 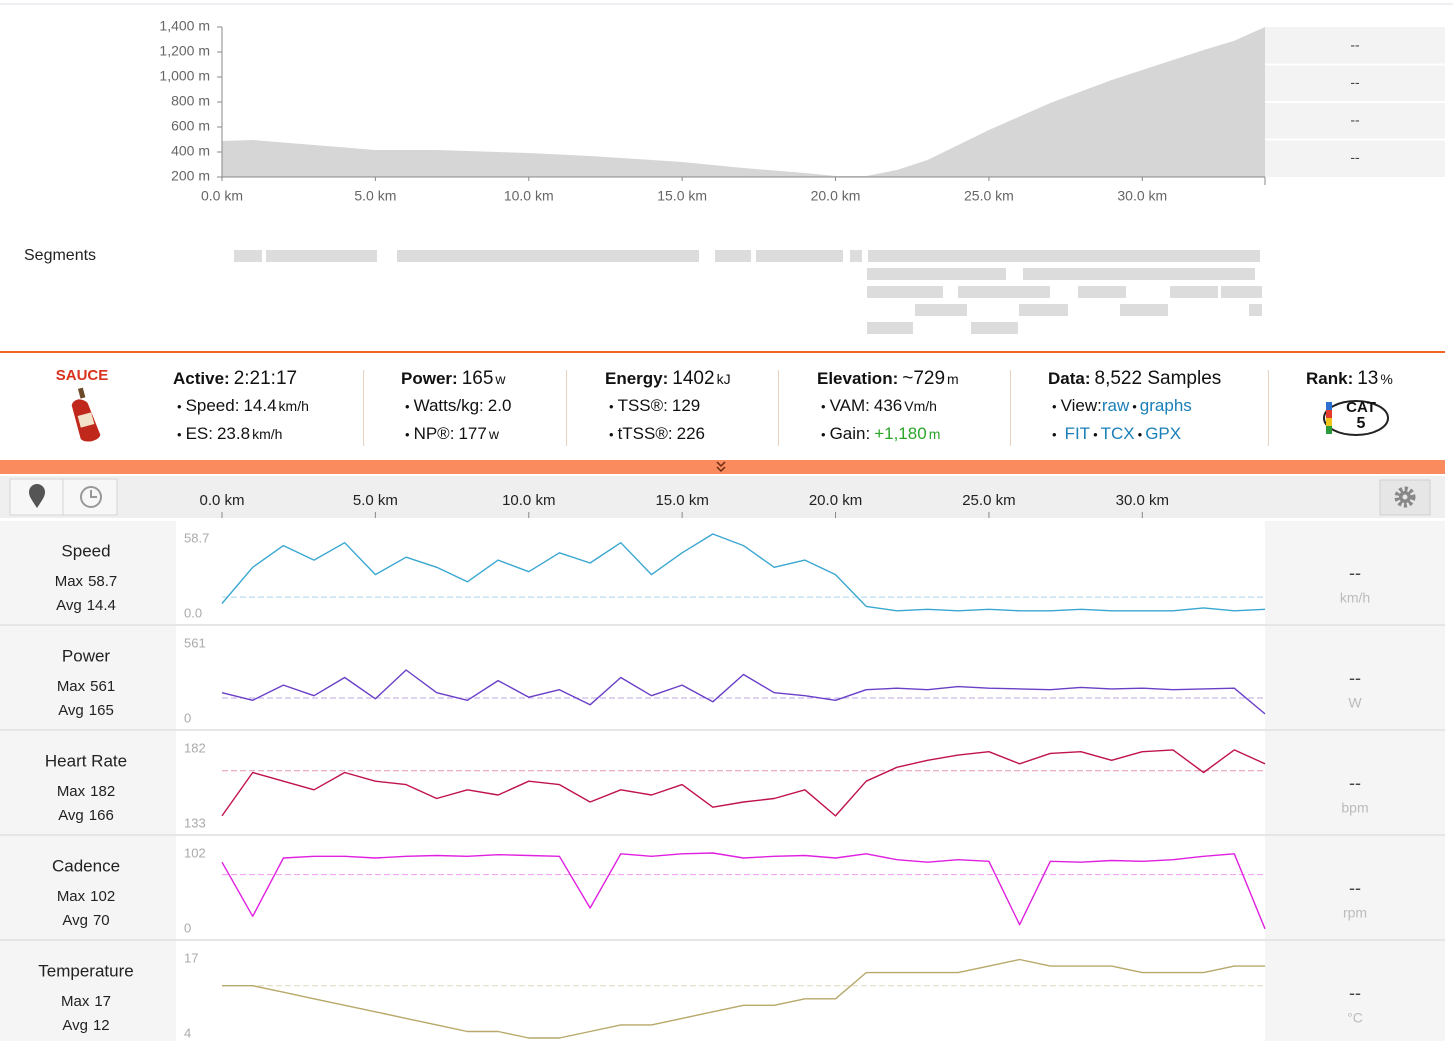 I want to click on export-link: graphs, so click(x=1160, y=405).